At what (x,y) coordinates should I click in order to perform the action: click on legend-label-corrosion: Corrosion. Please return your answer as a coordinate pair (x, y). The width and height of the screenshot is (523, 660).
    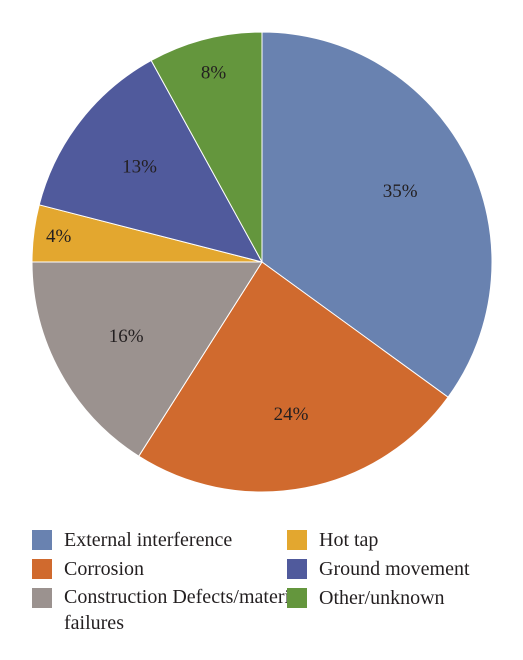
    Looking at the image, I should click on (104, 569).